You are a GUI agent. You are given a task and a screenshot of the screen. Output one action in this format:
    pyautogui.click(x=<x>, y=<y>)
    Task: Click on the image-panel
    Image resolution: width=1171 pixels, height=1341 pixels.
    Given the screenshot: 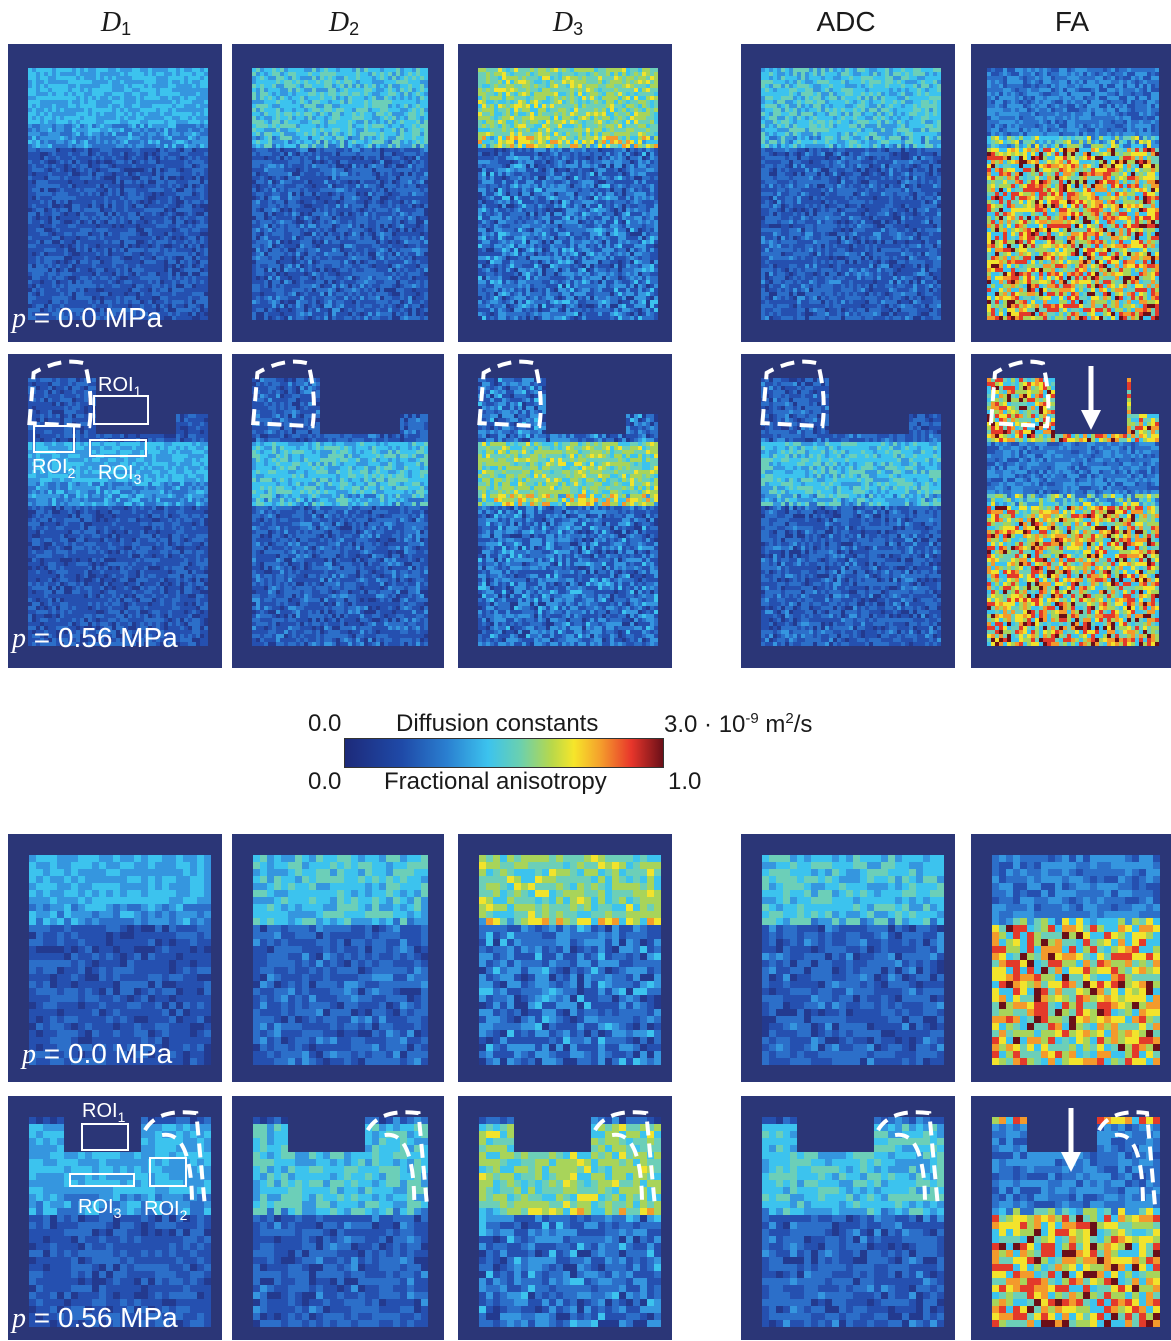 What is the action you would take?
    pyautogui.click(x=338, y=193)
    